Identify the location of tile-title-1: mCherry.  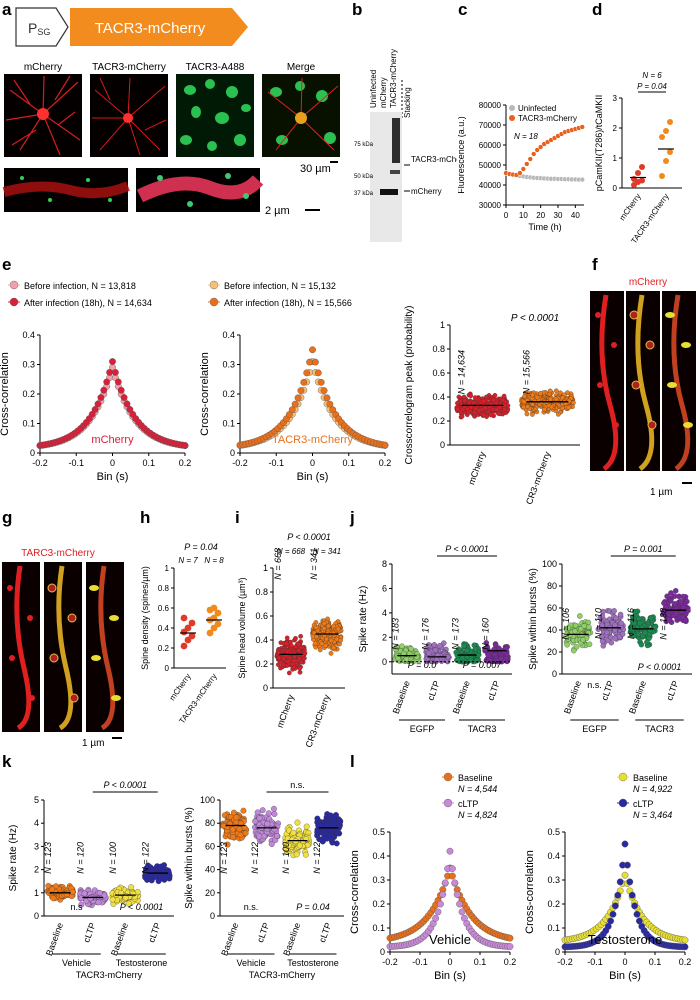
(43, 67).